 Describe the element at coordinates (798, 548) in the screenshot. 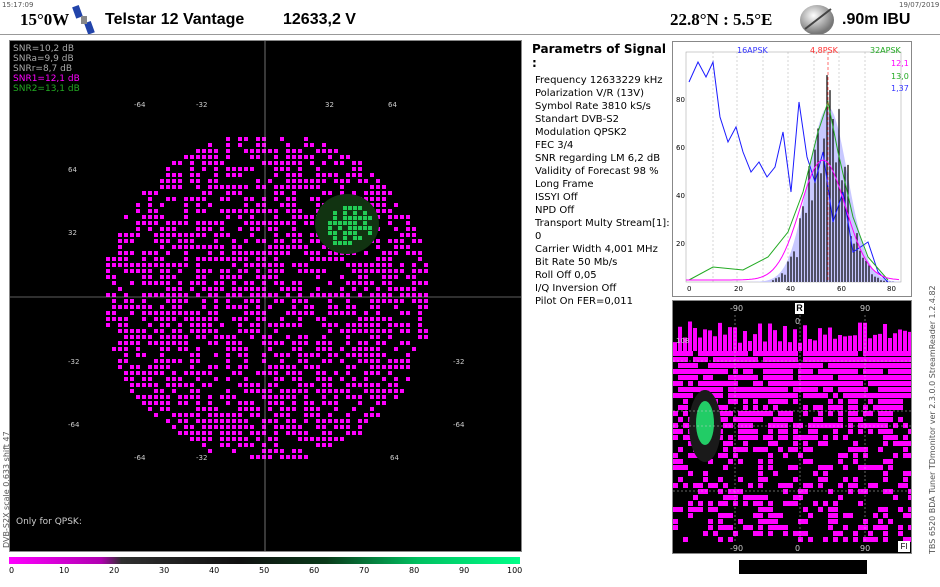

I see `spectro-bottom-tick-0: 0` at that location.